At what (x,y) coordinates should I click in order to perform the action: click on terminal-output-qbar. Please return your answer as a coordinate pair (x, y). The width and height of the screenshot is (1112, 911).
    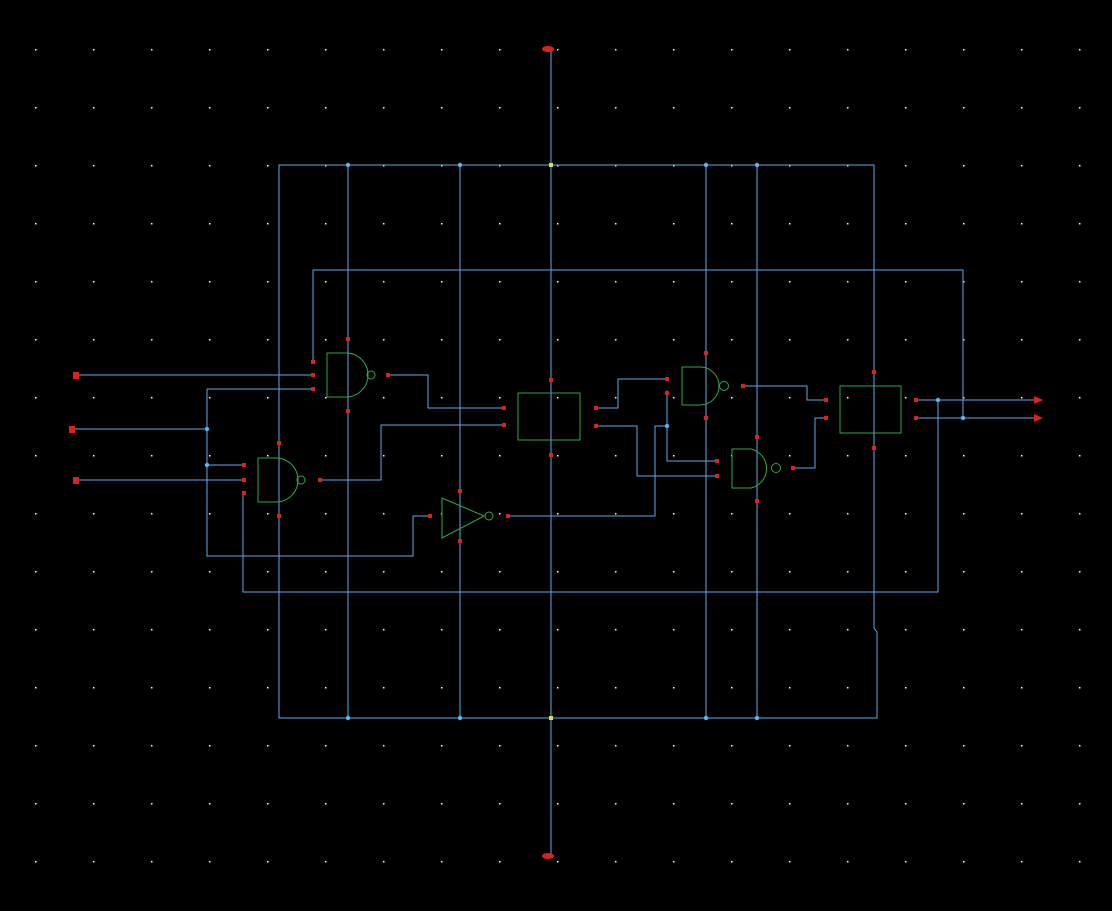
    Looking at the image, I should click on (1038, 418).